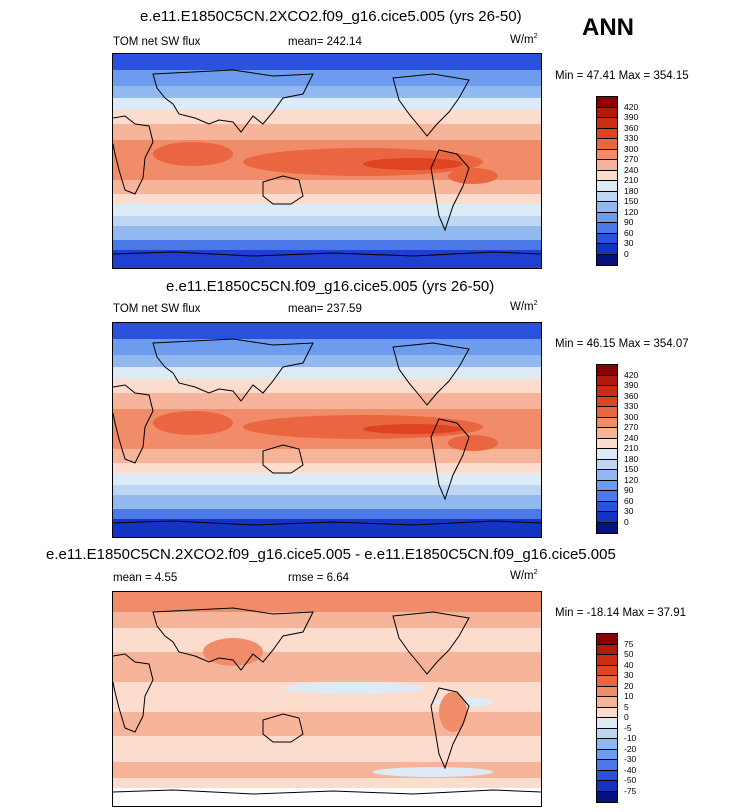 The width and height of the screenshot is (733, 812). Describe the element at coordinates (630, 780) in the screenshot. I see `colorbar-tick-label: -50` at that location.